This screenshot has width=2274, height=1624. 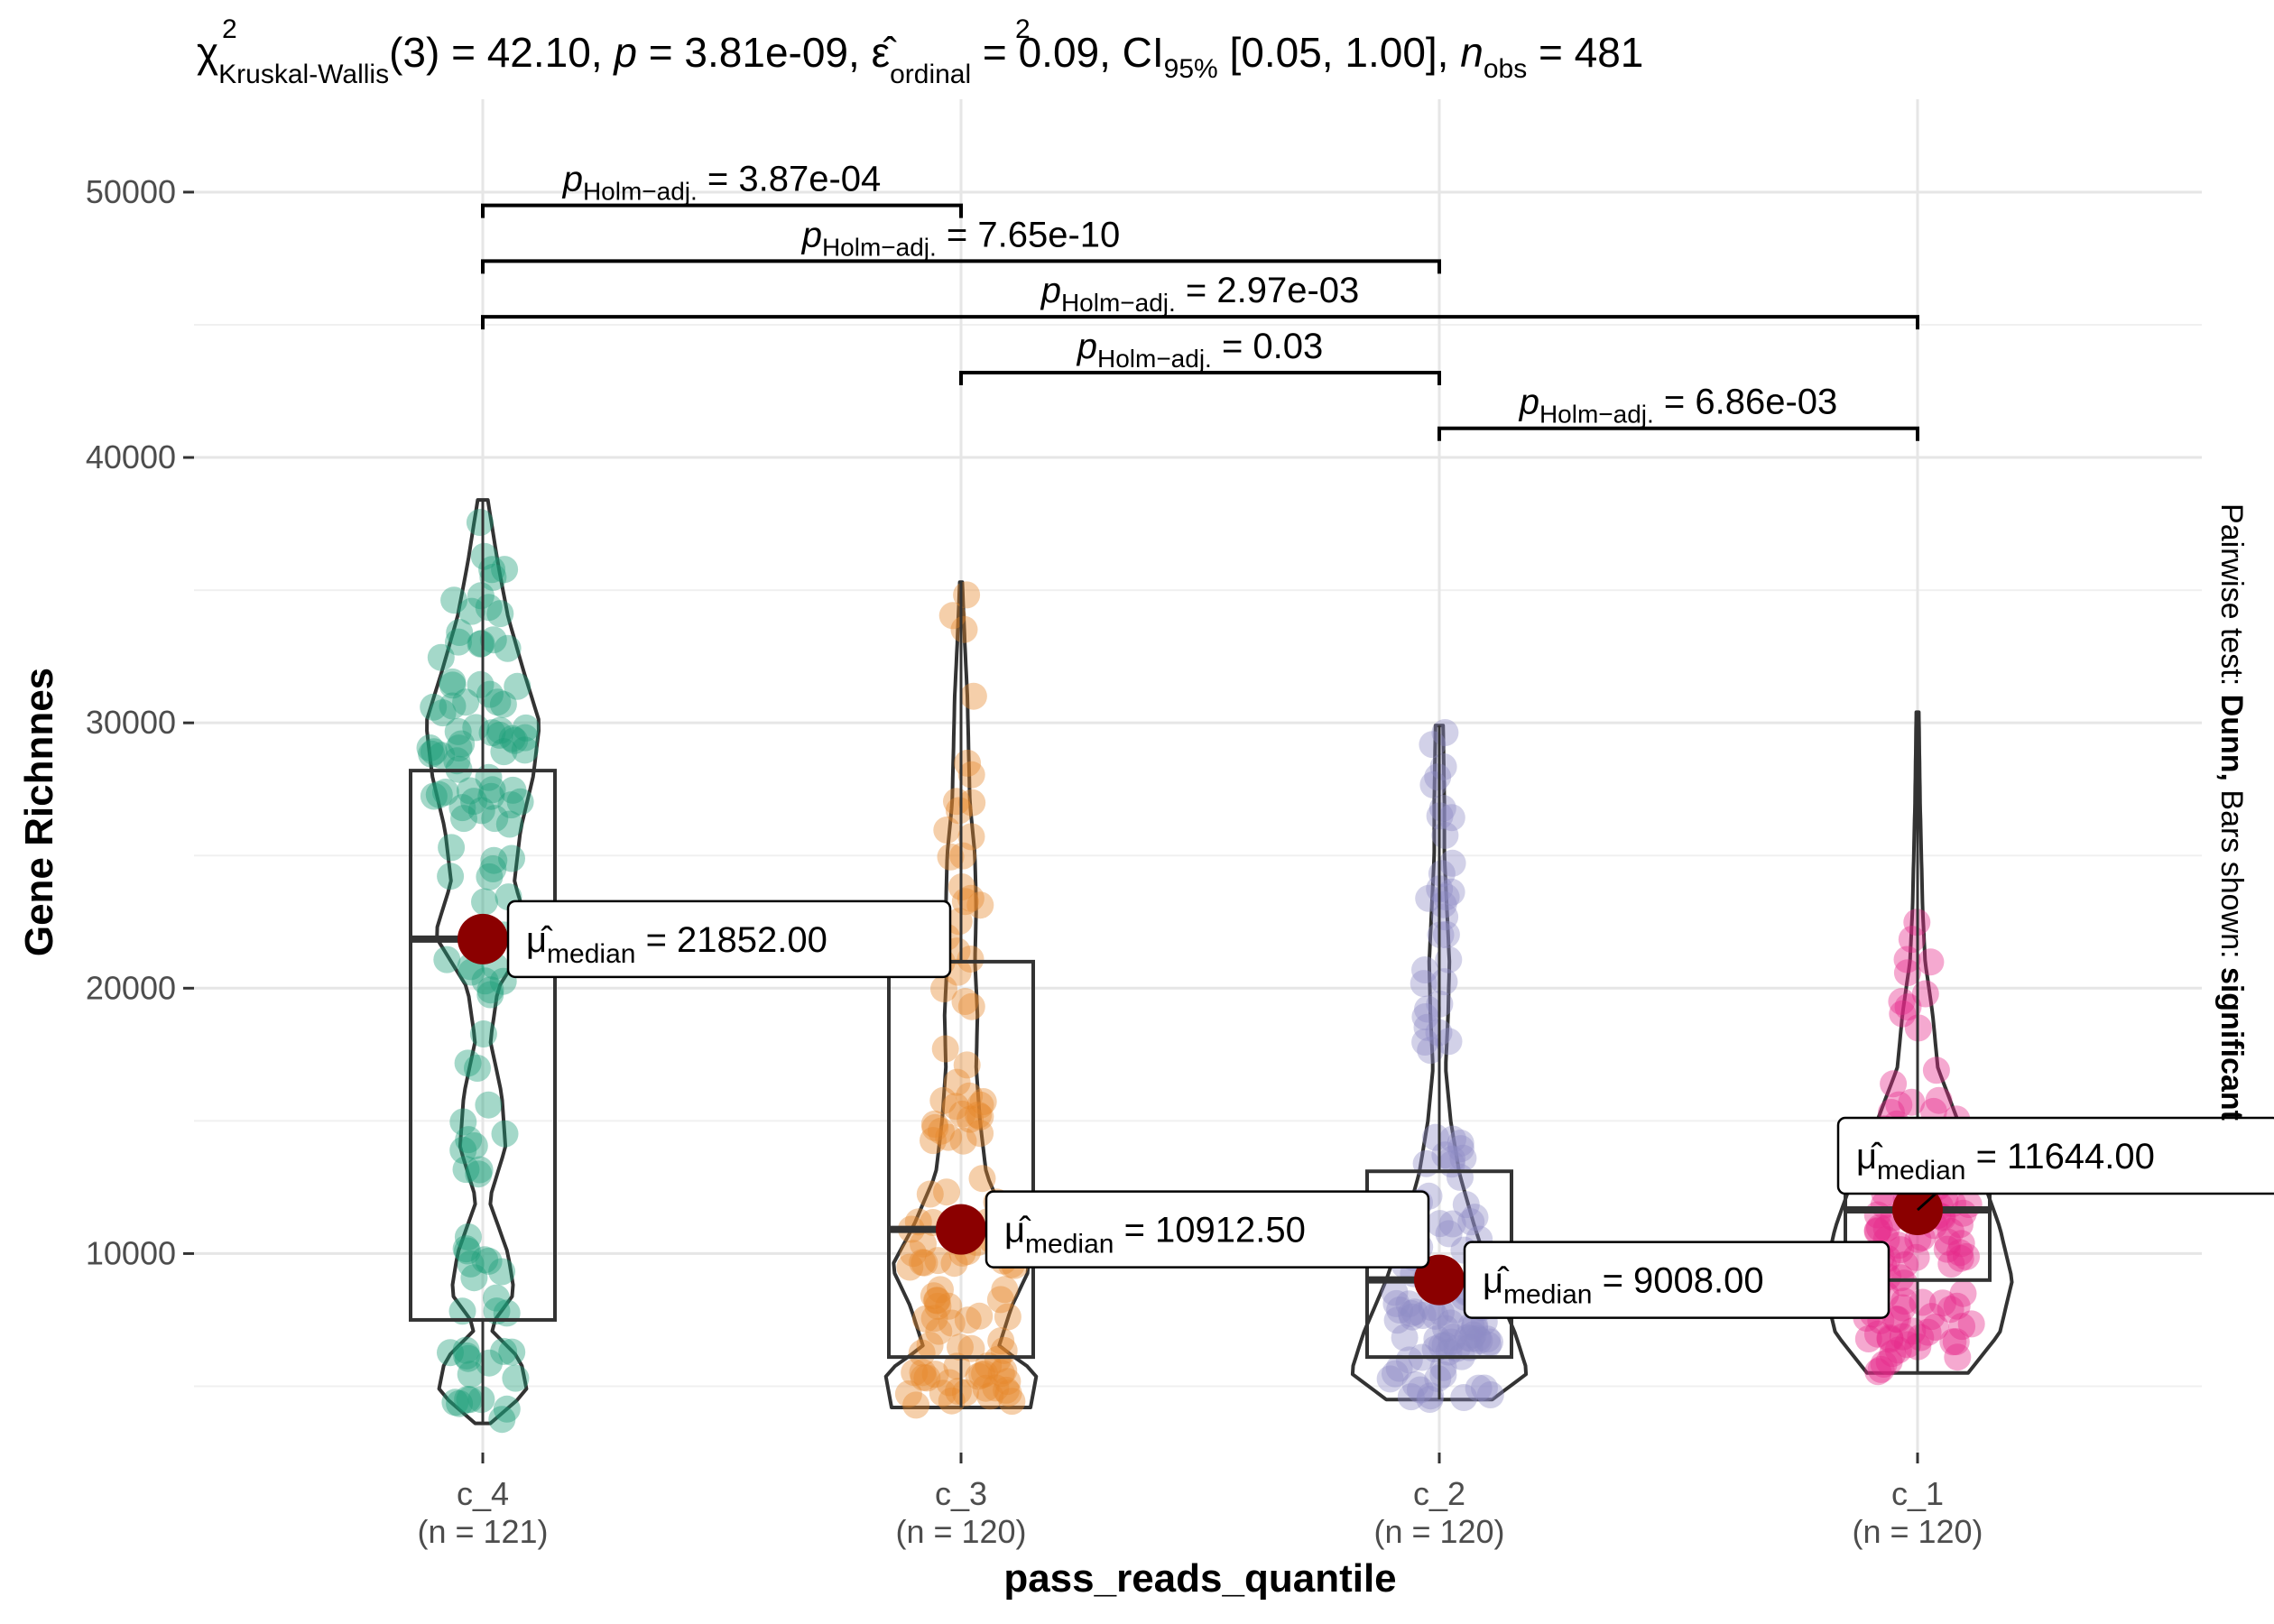 I want to click on pairwise-bracket: pHolm−adj. = 6.86e-03, so click(x=1678, y=412).